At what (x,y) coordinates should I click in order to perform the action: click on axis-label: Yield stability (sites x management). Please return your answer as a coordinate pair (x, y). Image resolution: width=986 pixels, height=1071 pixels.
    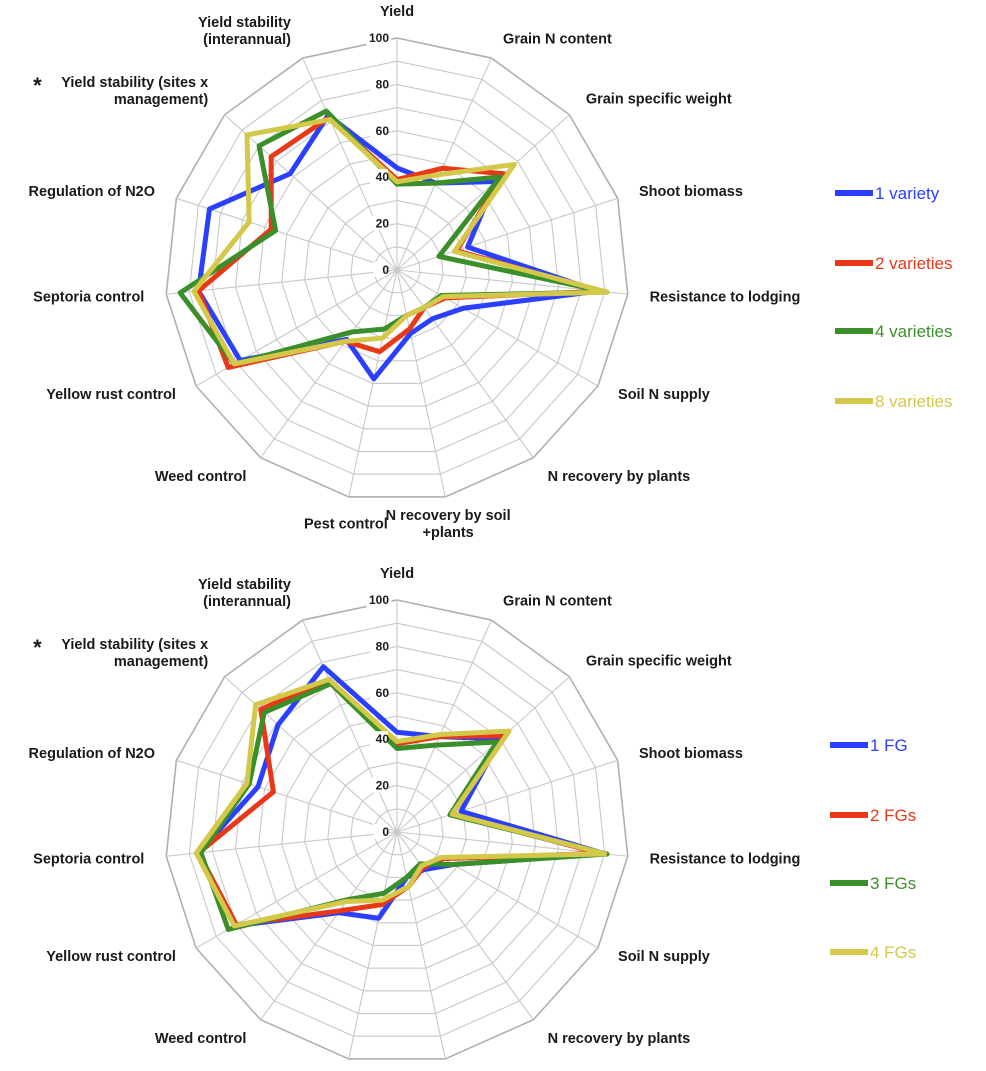
    Looking at the image, I should click on (134, 653).